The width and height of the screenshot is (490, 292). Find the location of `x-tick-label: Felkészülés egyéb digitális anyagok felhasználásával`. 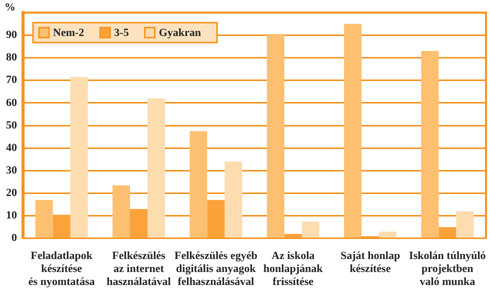

x-tick-label: Felkészülés egyéb digitális anyagok felhasználásával is located at coordinates (216, 269).